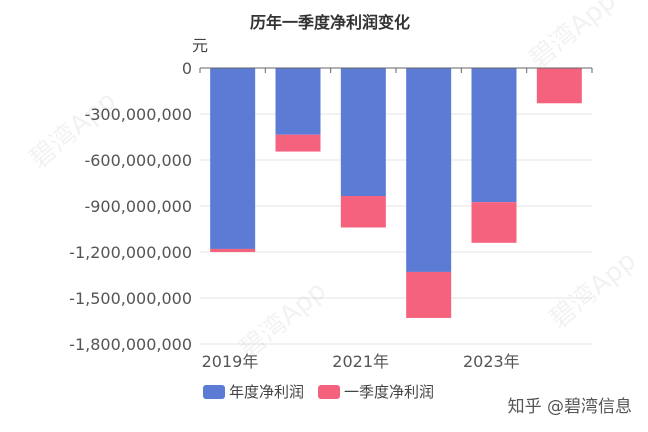 The width and height of the screenshot is (648, 432). Describe the element at coordinates (360, 361) in the screenshot. I see `x-tick-label: 2021年` at that location.